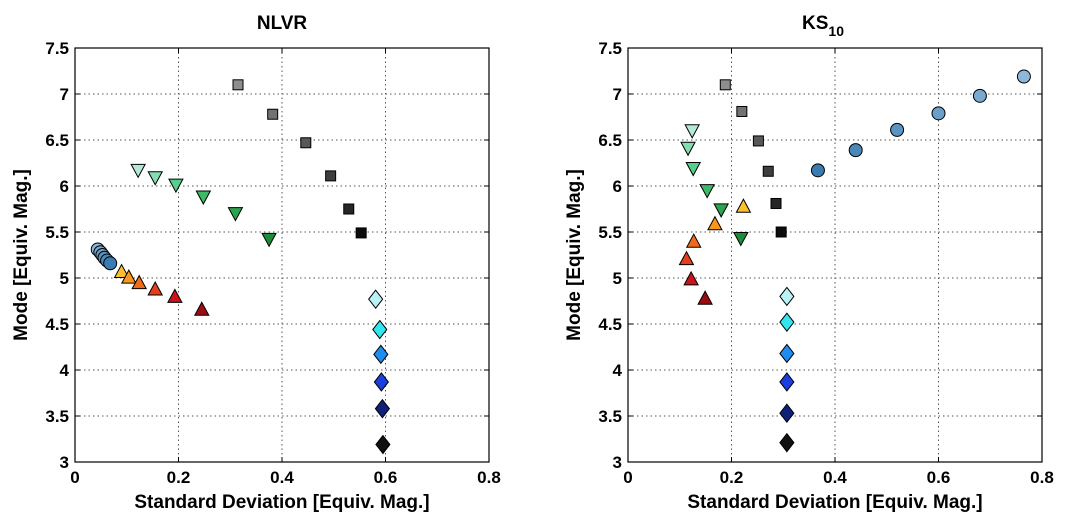  I want to click on chart-title-subscript: 10, so click(836, 31).